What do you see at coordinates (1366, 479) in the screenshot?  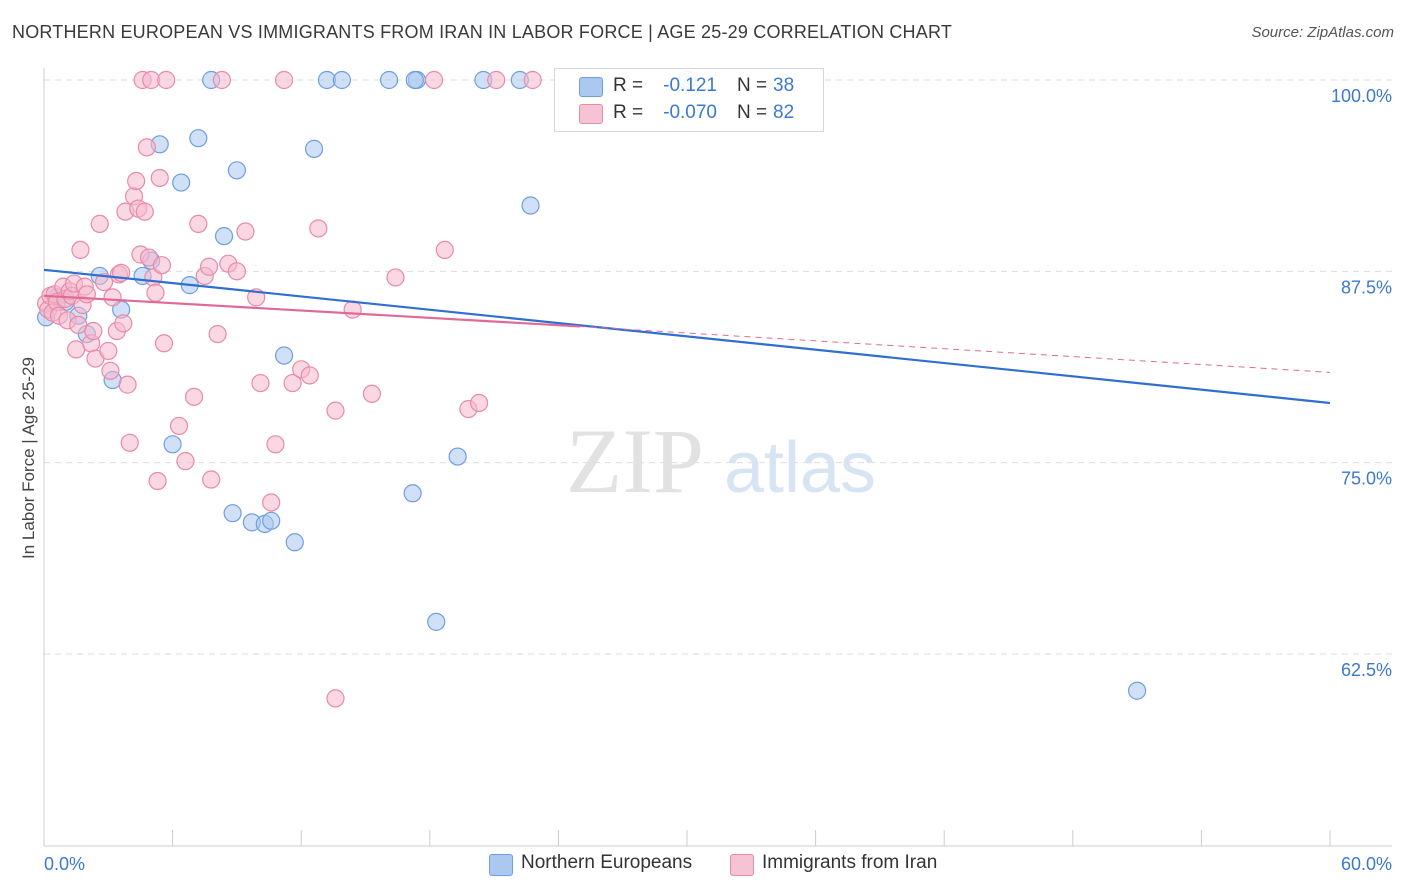 I see `y-tick-label: 75.0%` at bounding box center [1366, 479].